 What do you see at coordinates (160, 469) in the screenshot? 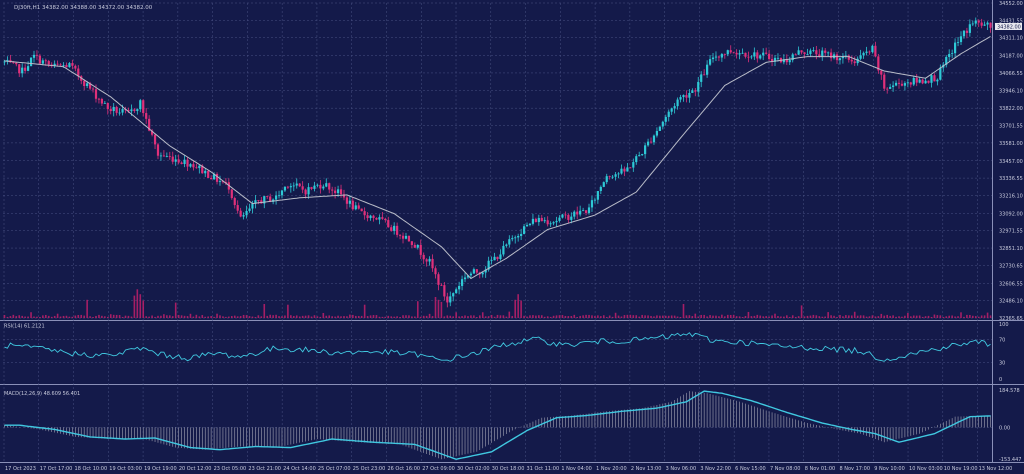
I see `x-tick-label: 19 Oct 19:00` at bounding box center [160, 469].